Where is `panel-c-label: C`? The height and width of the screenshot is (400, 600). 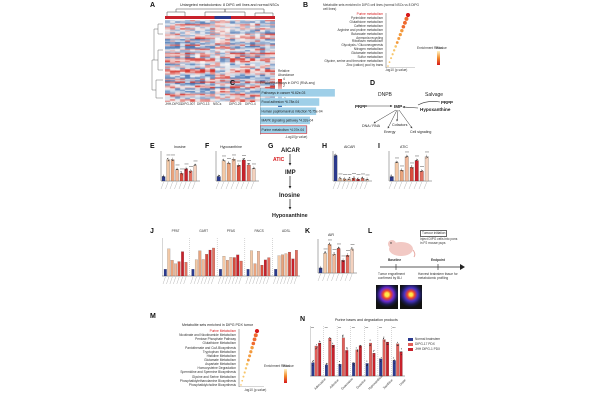
panel-c-label: C is located at coordinates (233, 83).